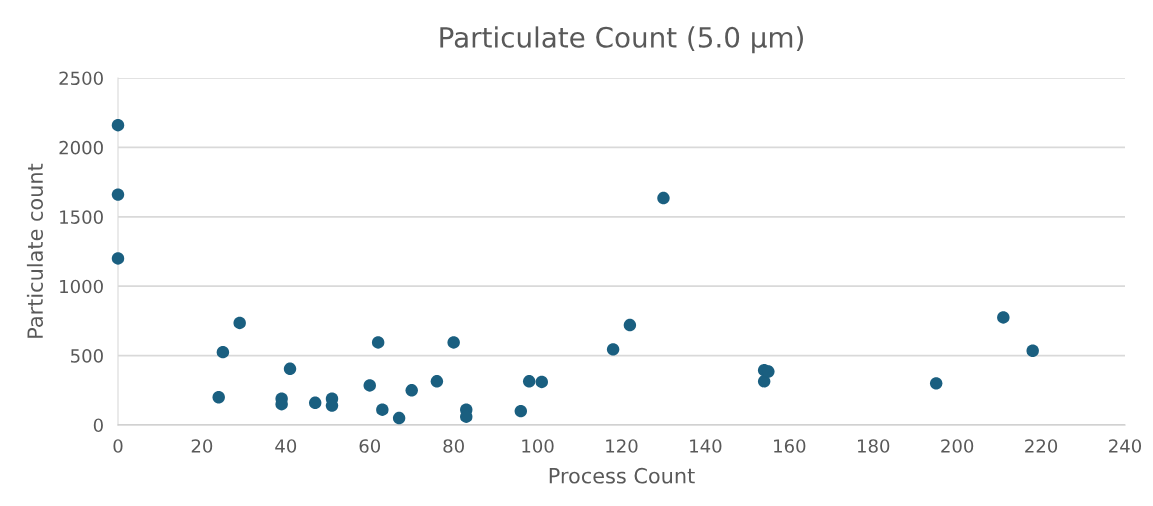 This screenshot has height=506, width=1153. I want to click on x-tick-label: 120, so click(622, 446).